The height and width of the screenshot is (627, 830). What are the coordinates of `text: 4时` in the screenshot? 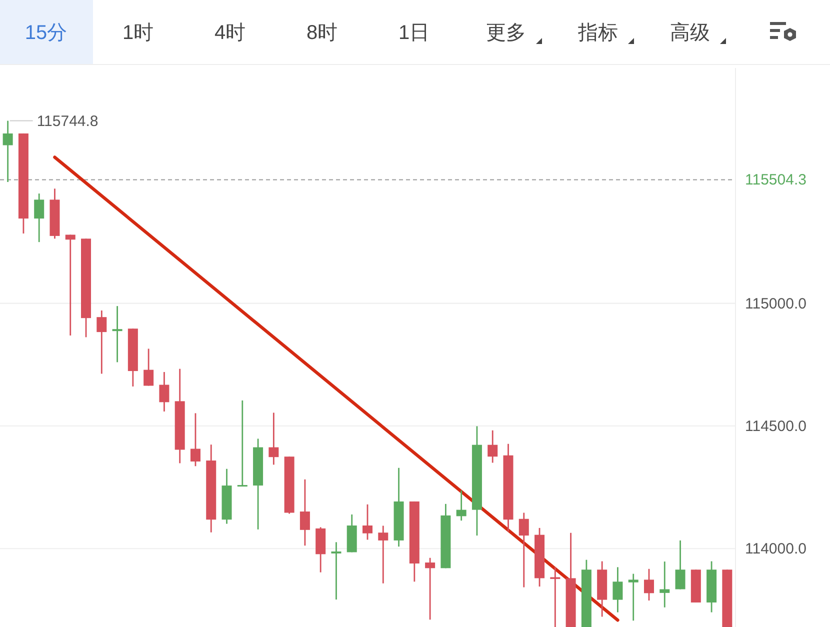 It's located at (230, 33).